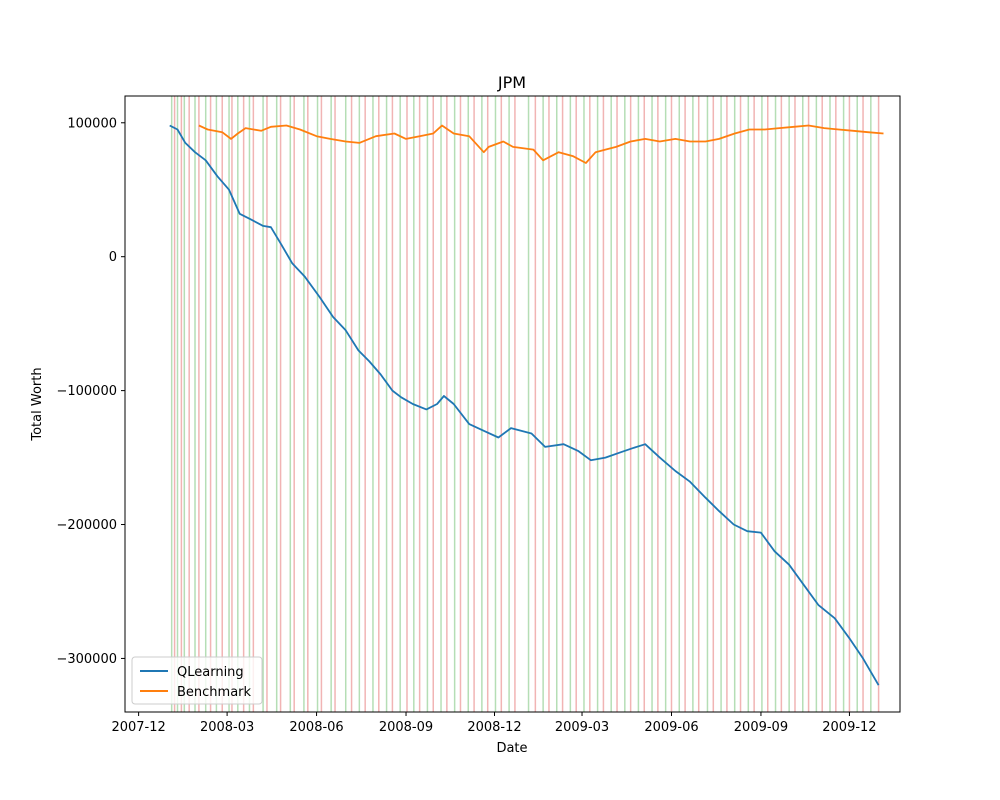  I want to click on x-tick-label: 2008-12, so click(494, 727).